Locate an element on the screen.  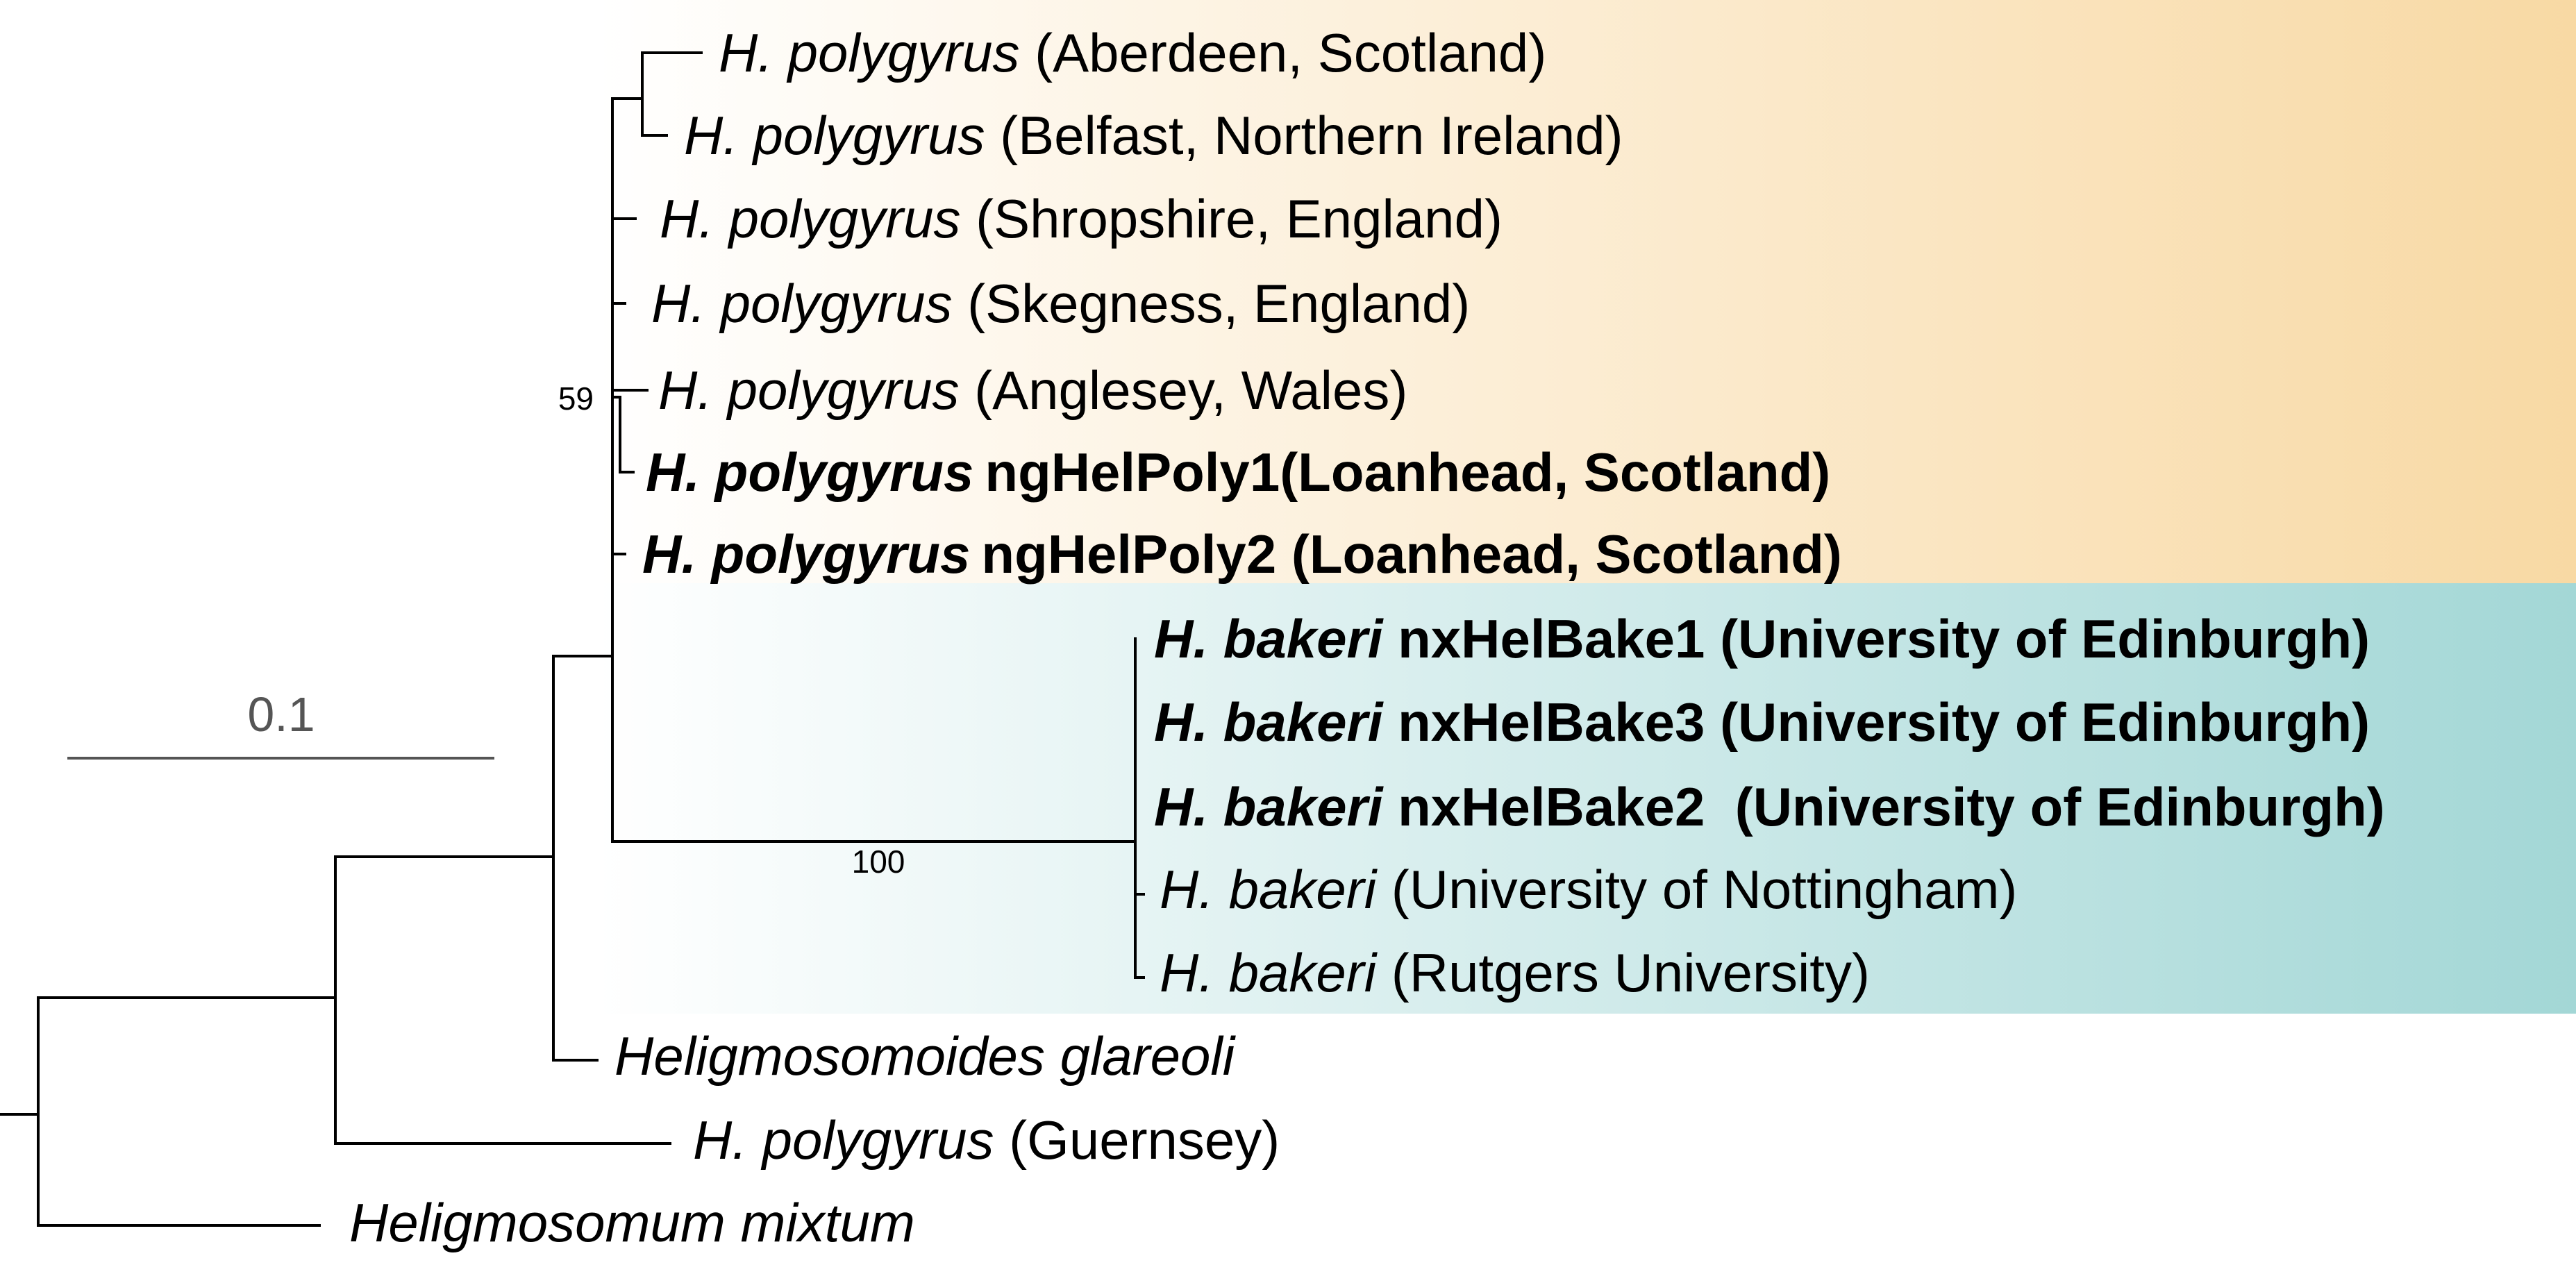
tip-label: Heligmosomum mixtum is located at coordinates (632, 1222).